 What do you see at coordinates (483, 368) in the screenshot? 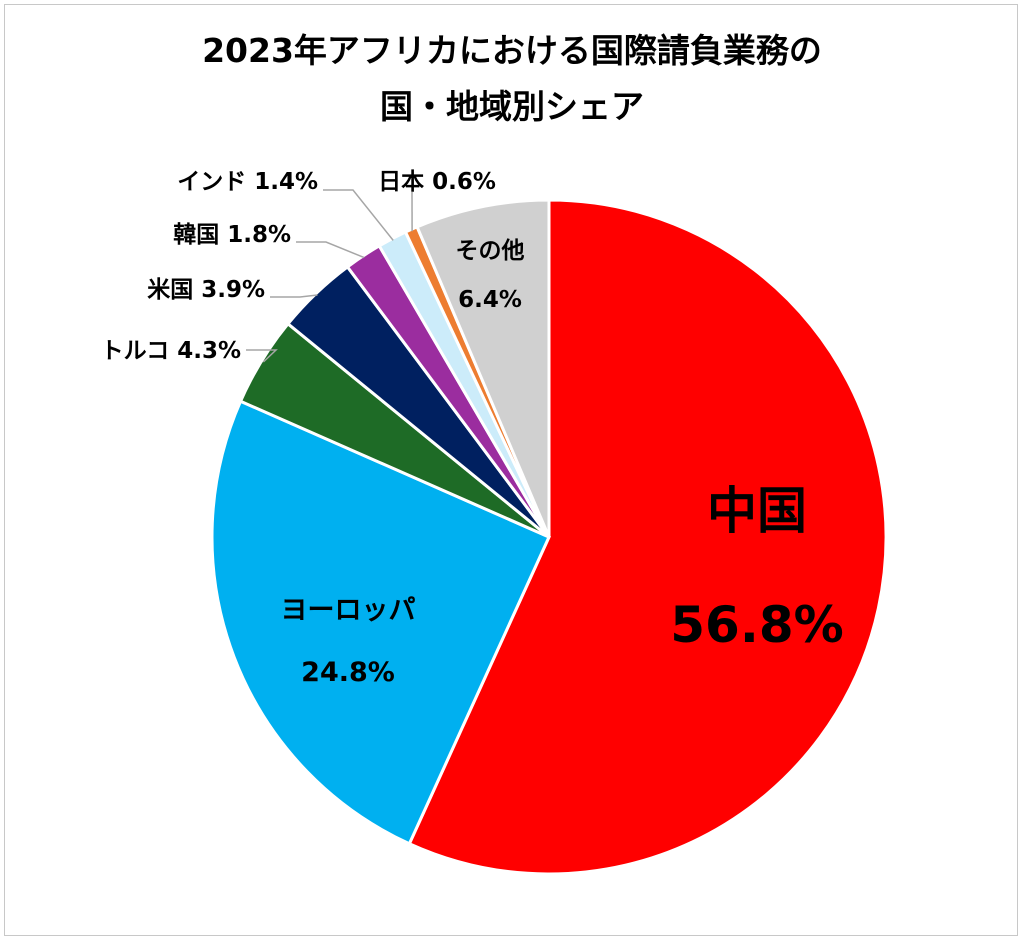
I see `pie-slice-other` at bounding box center [483, 368].